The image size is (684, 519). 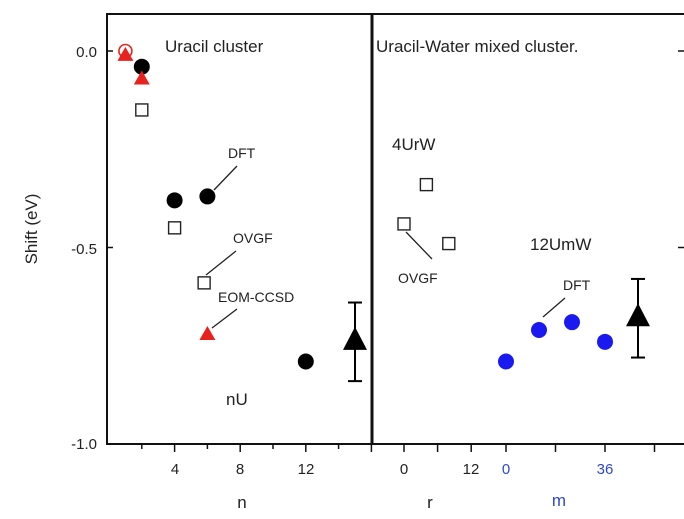 I want to click on x-tick-label: 8, so click(x=240, y=469).